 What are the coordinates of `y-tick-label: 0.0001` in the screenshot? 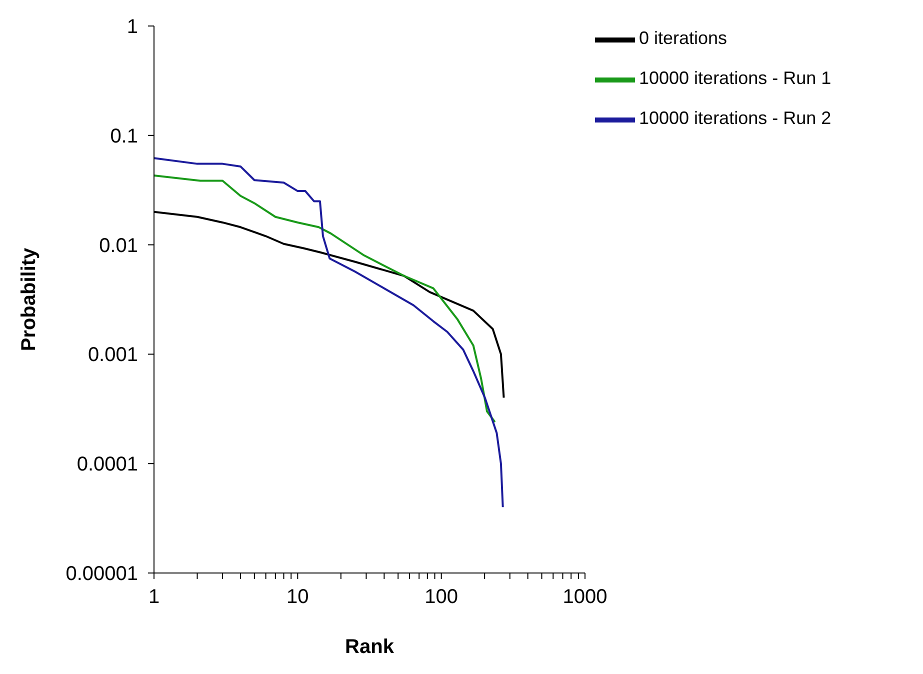 It's located at (107, 465).